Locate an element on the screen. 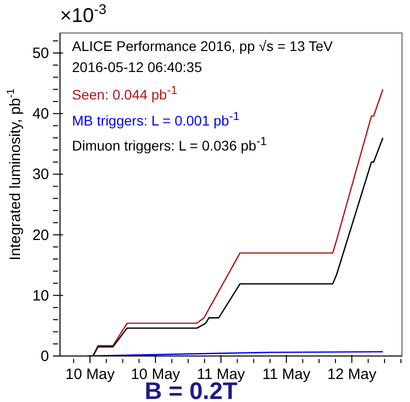 Image resolution: width=410 pixels, height=402 pixels. y-tick-label: 10 is located at coordinates (40, 295).